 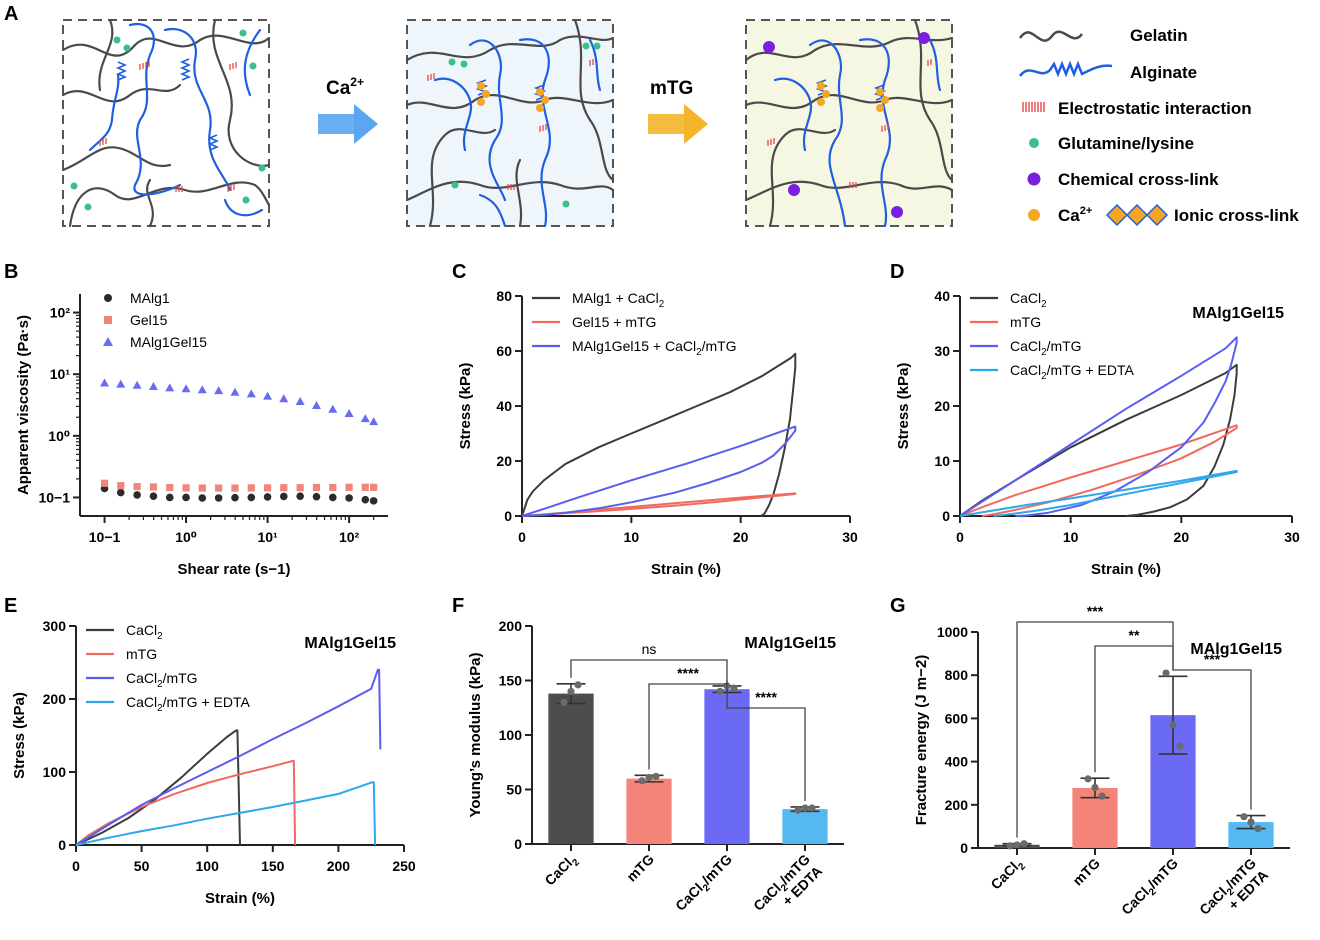 What do you see at coordinates (108, 341) in the screenshot?
I see `legend-marker` at bounding box center [108, 341].